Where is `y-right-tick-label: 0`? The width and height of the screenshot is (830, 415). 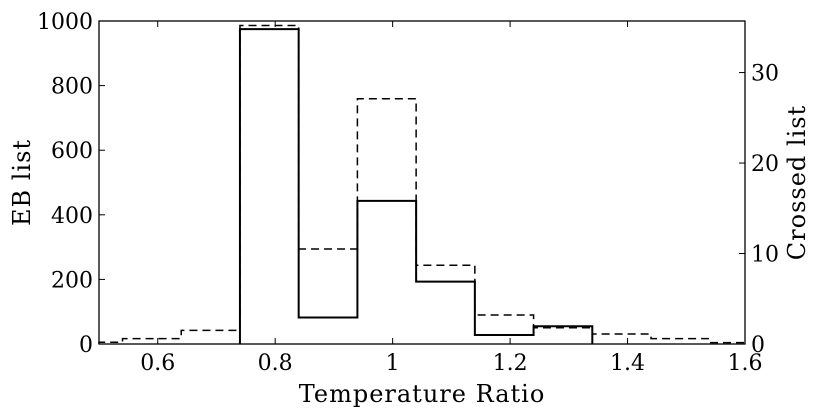
y-right-tick-label: 0 is located at coordinates (758, 345).